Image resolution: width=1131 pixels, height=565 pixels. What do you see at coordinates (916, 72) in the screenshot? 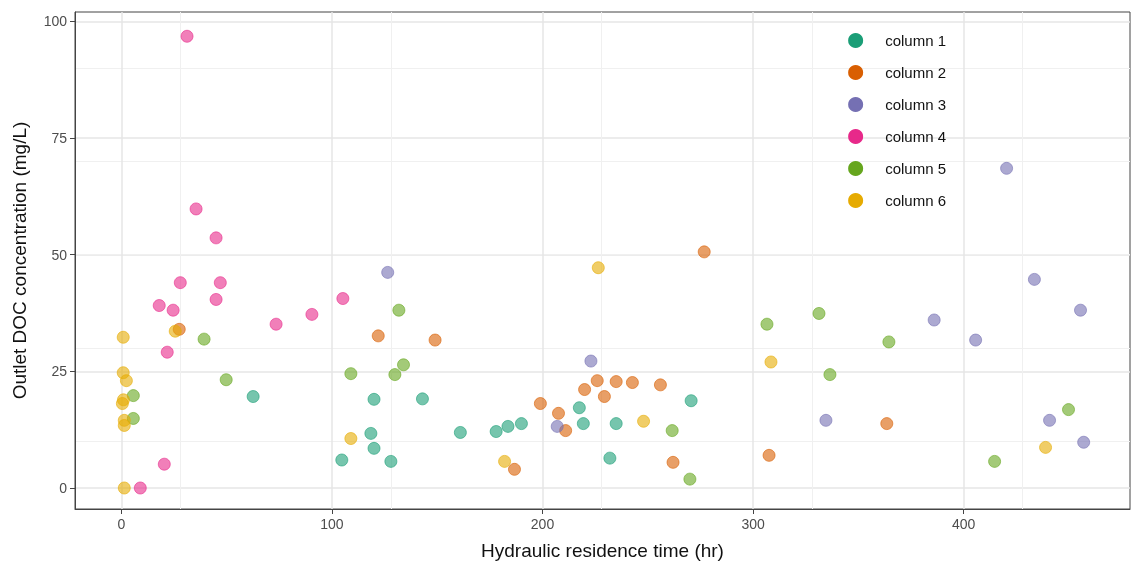
I see `legend-label: column 2` at bounding box center [916, 72].